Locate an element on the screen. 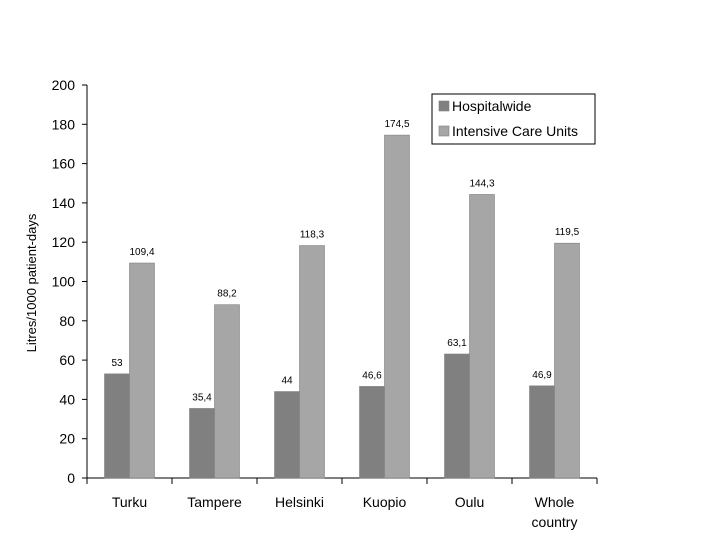  data-label-hospitalwide: 46,9 is located at coordinates (542, 375).